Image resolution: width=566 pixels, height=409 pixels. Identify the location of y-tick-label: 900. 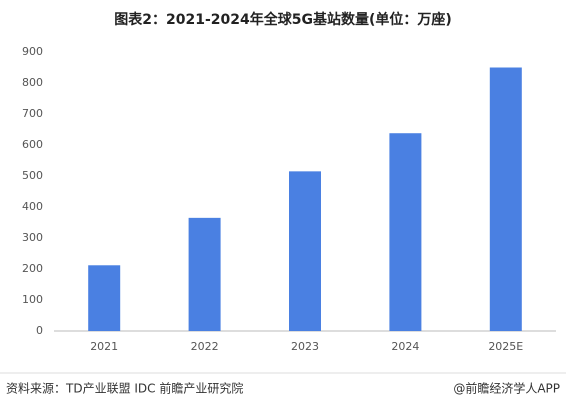
(32, 51).